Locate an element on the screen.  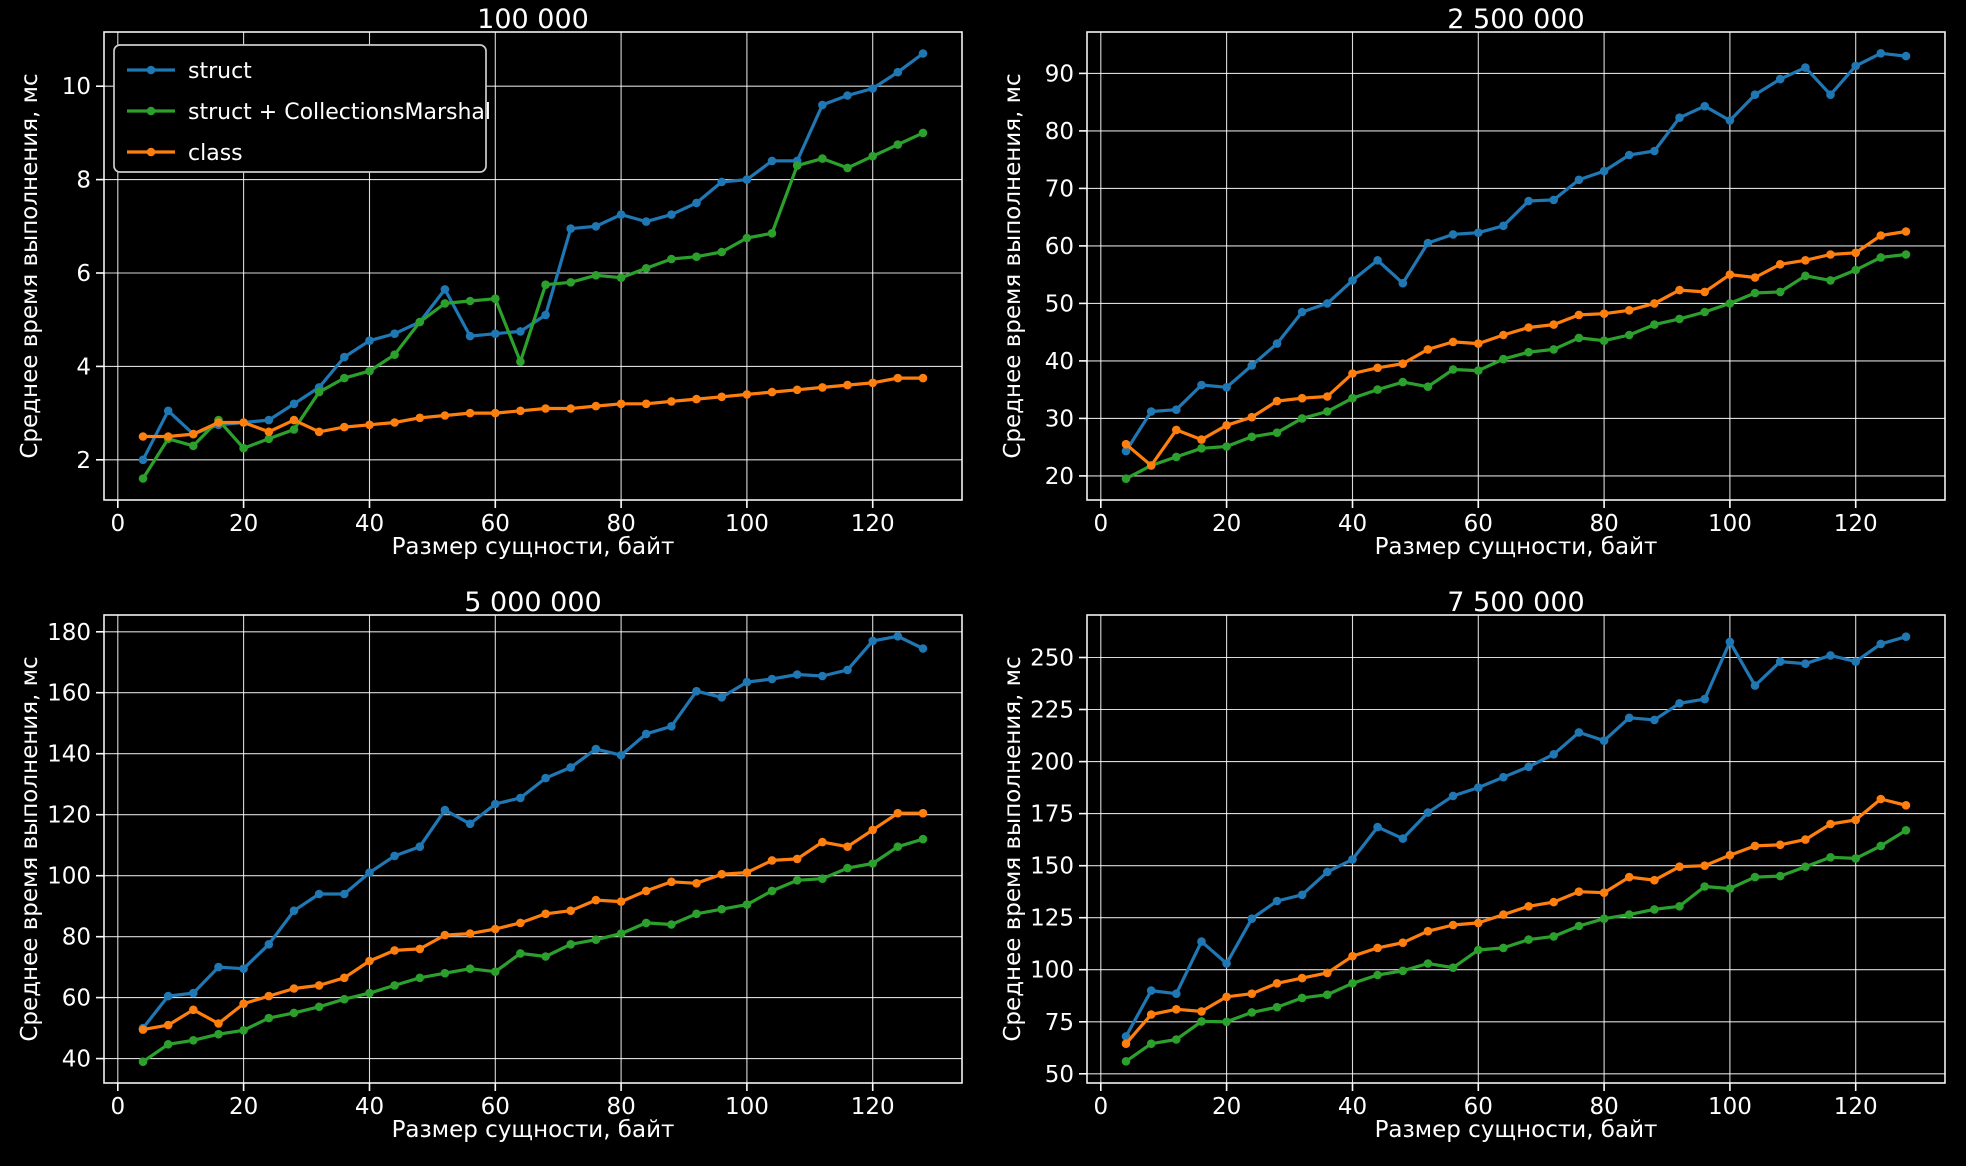
y-tick-label: 175 is located at coordinates (1052, 815).